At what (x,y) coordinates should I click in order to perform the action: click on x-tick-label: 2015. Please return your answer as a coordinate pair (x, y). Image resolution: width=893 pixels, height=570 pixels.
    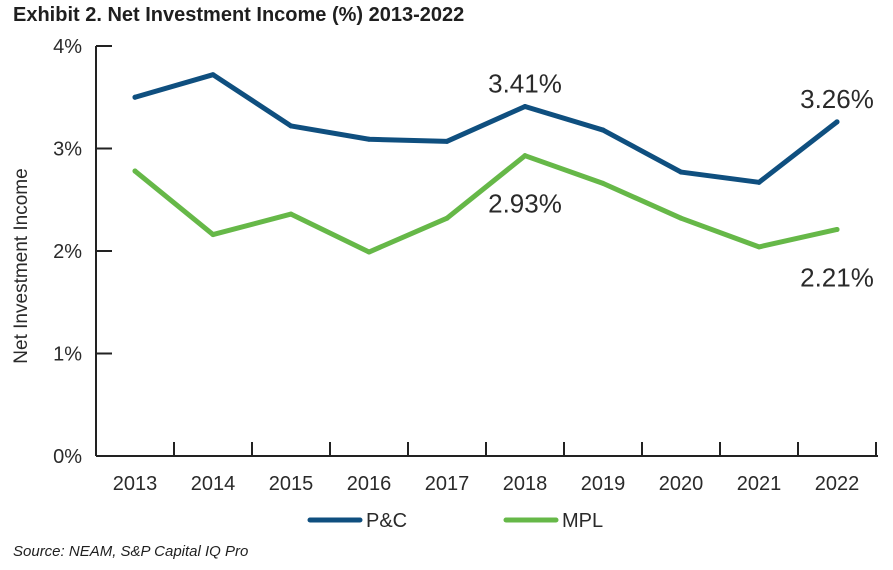
    Looking at the image, I should click on (291, 484).